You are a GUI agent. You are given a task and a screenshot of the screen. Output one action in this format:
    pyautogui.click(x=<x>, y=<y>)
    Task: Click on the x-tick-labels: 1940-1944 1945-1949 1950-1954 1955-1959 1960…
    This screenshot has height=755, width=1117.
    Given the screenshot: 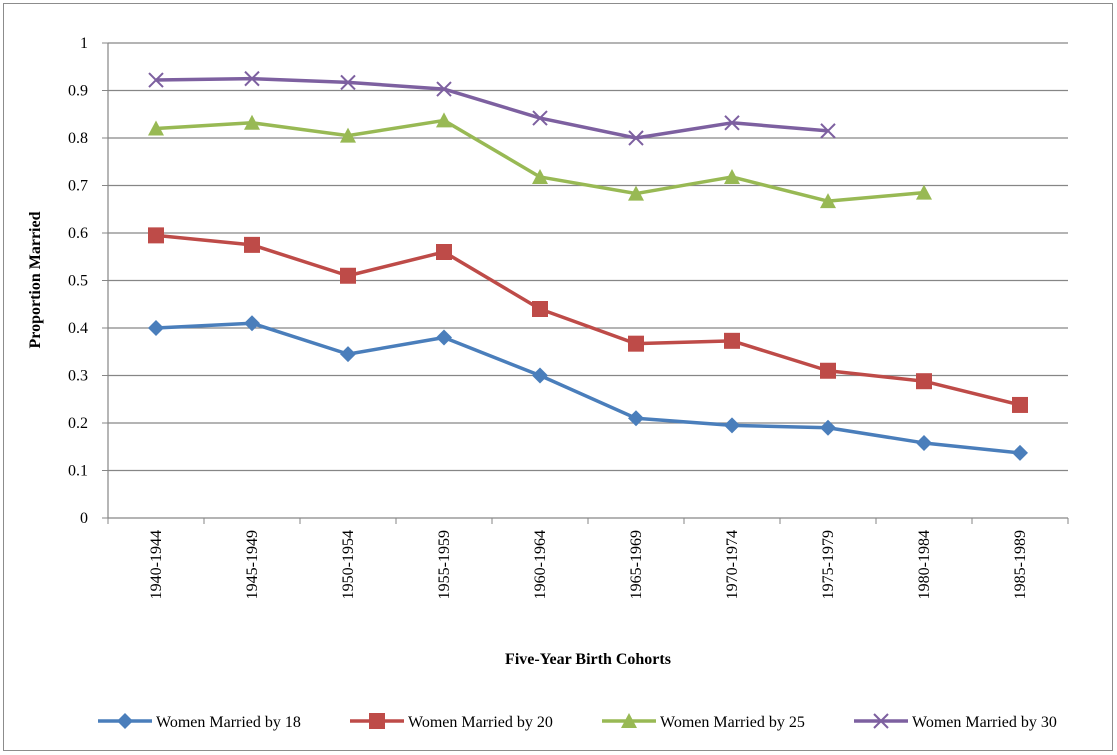 What is the action you would take?
    pyautogui.click(x=588, y=564)
    